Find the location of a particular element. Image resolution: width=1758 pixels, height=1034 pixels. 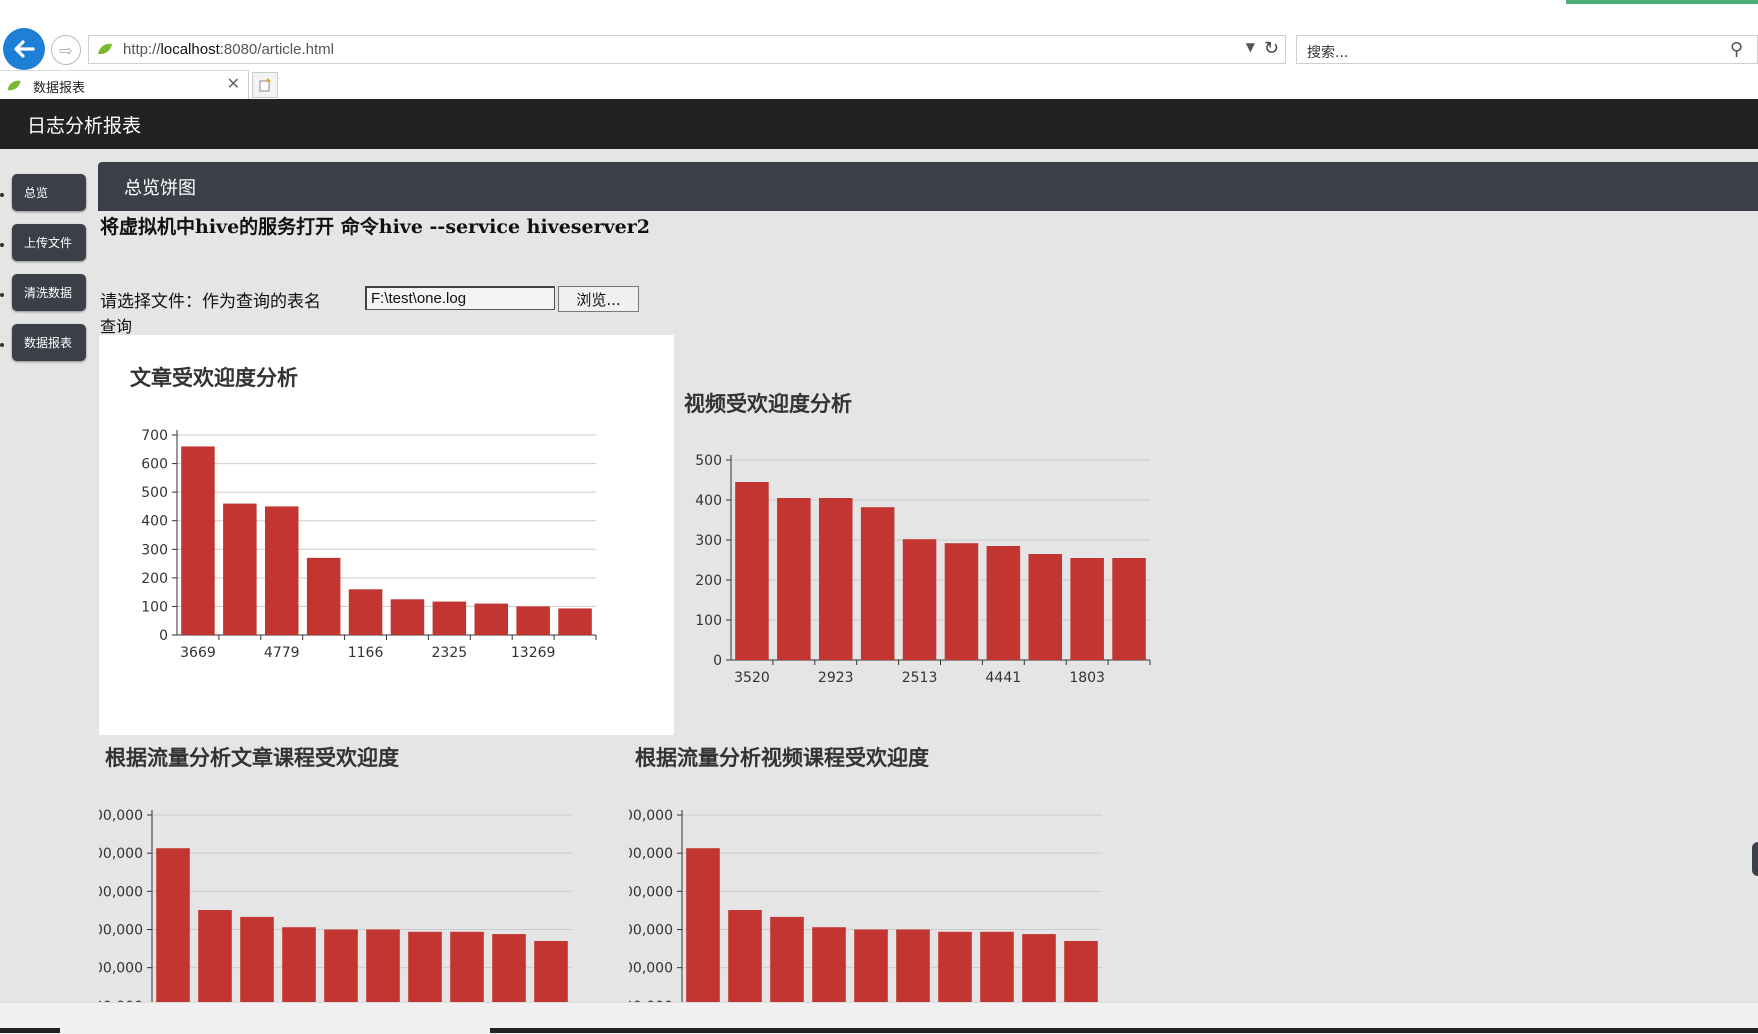

chart-title: 视频受欢迎度分析 is located at coordinates (768, 404).